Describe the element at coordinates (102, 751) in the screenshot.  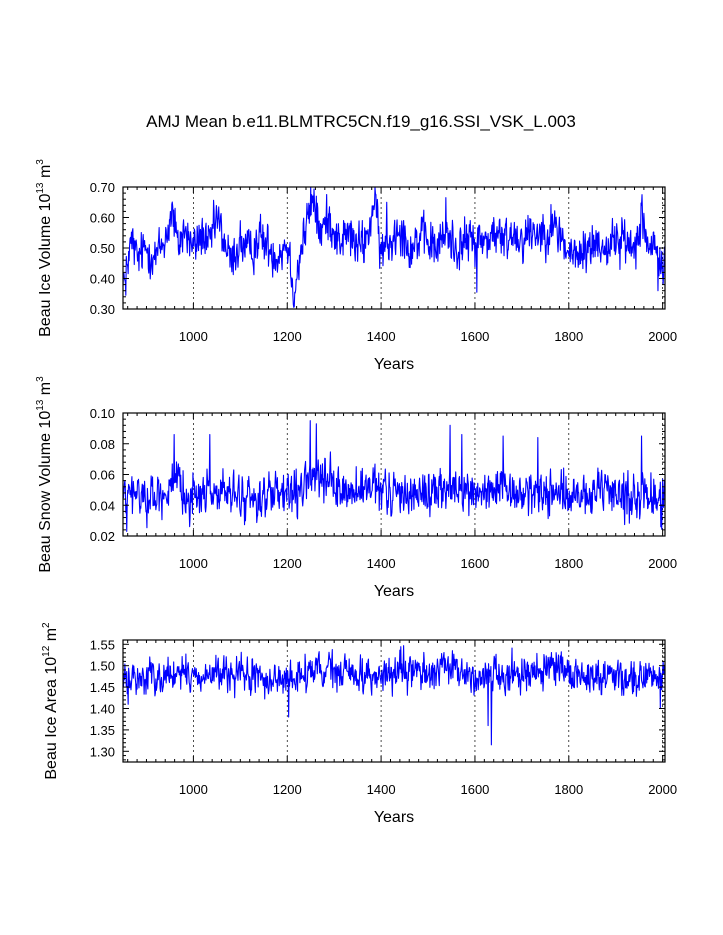
I see `y-tick-label: 1.30` at that location.